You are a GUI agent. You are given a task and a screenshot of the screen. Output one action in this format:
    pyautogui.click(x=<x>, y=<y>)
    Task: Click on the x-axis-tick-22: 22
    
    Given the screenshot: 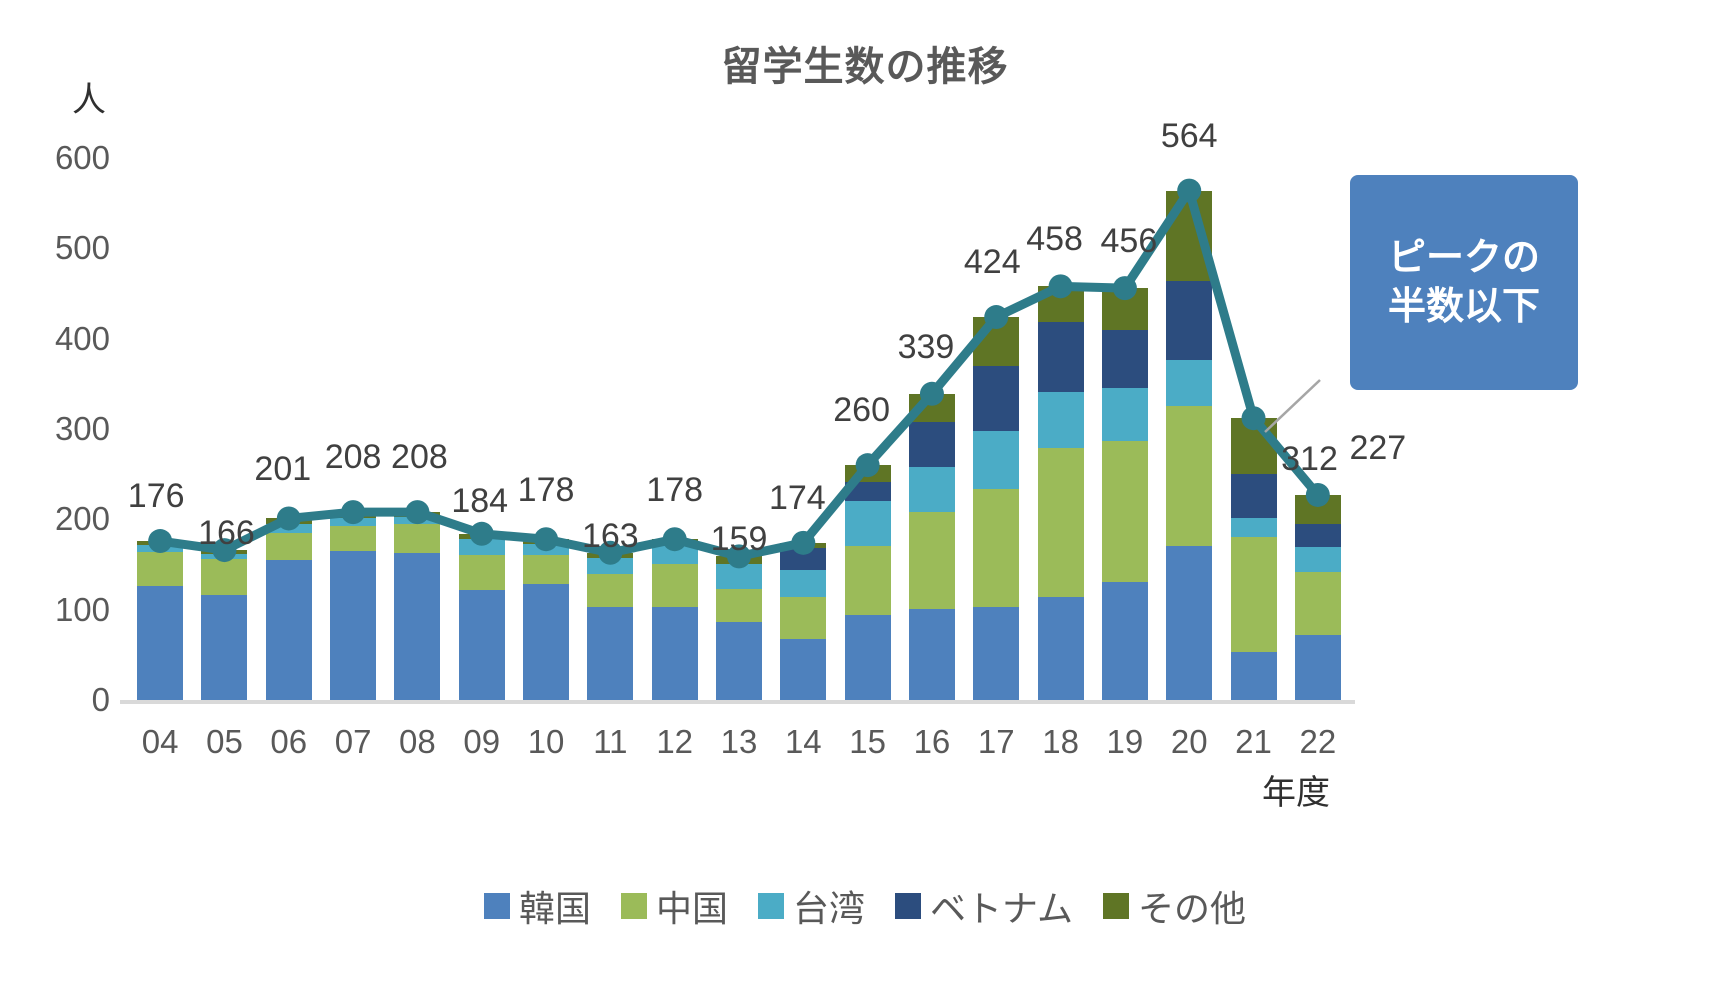 What is the action you would take?
    pyautogui.click(x=1318, y=741)
    